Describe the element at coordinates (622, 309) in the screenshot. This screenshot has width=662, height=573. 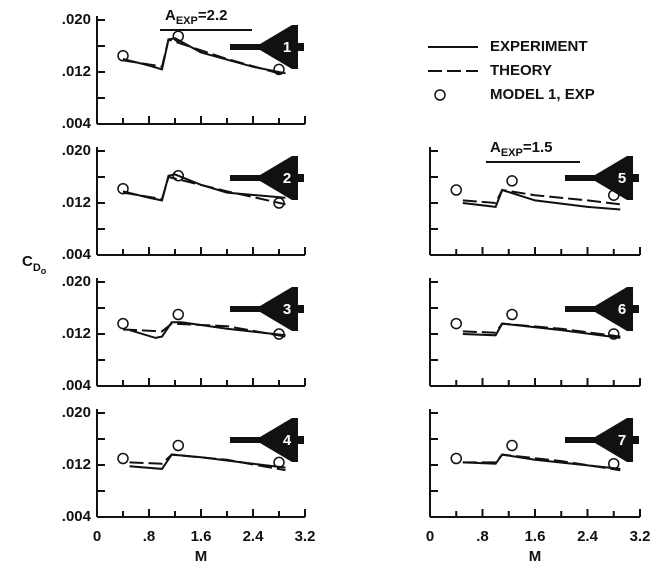
I see `panel-label: 6` at that location.